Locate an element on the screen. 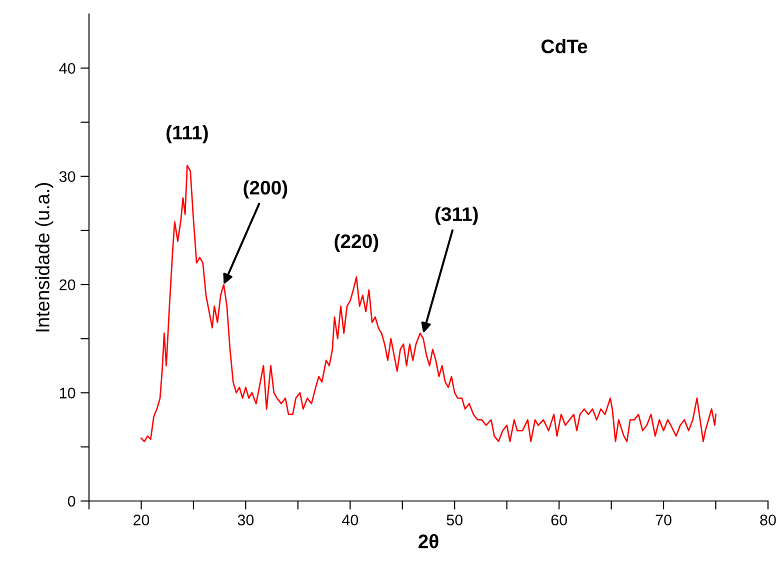 The width and height of the screenshot is (781, 571). x-axis-title: 2θ is located at coordinates (428, 541).